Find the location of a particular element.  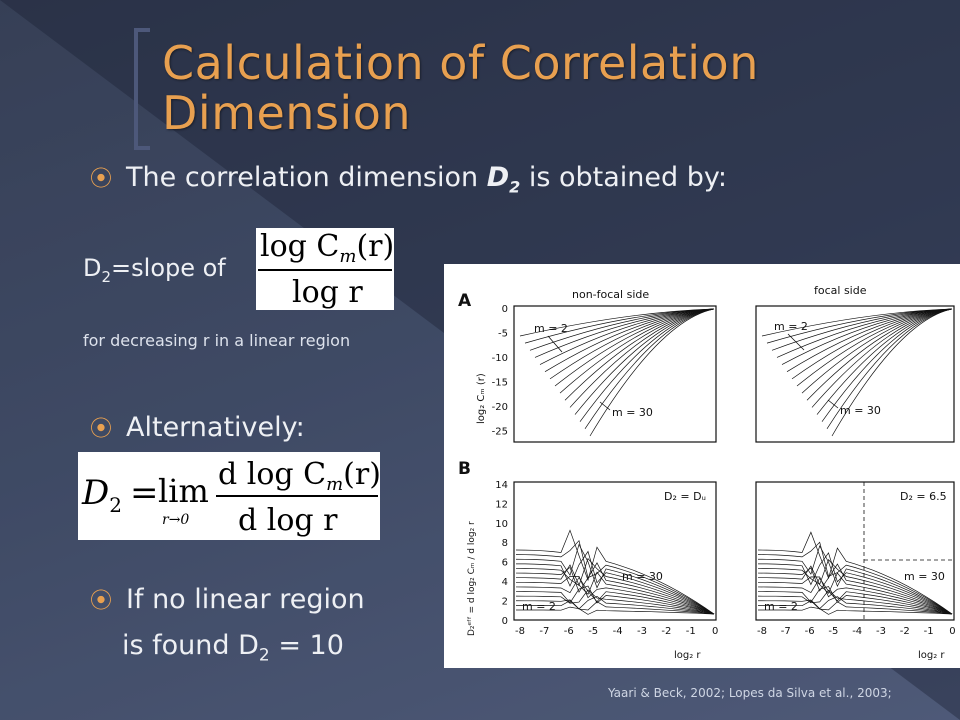

panel-a-label: A is located at coordinates (465, 301).